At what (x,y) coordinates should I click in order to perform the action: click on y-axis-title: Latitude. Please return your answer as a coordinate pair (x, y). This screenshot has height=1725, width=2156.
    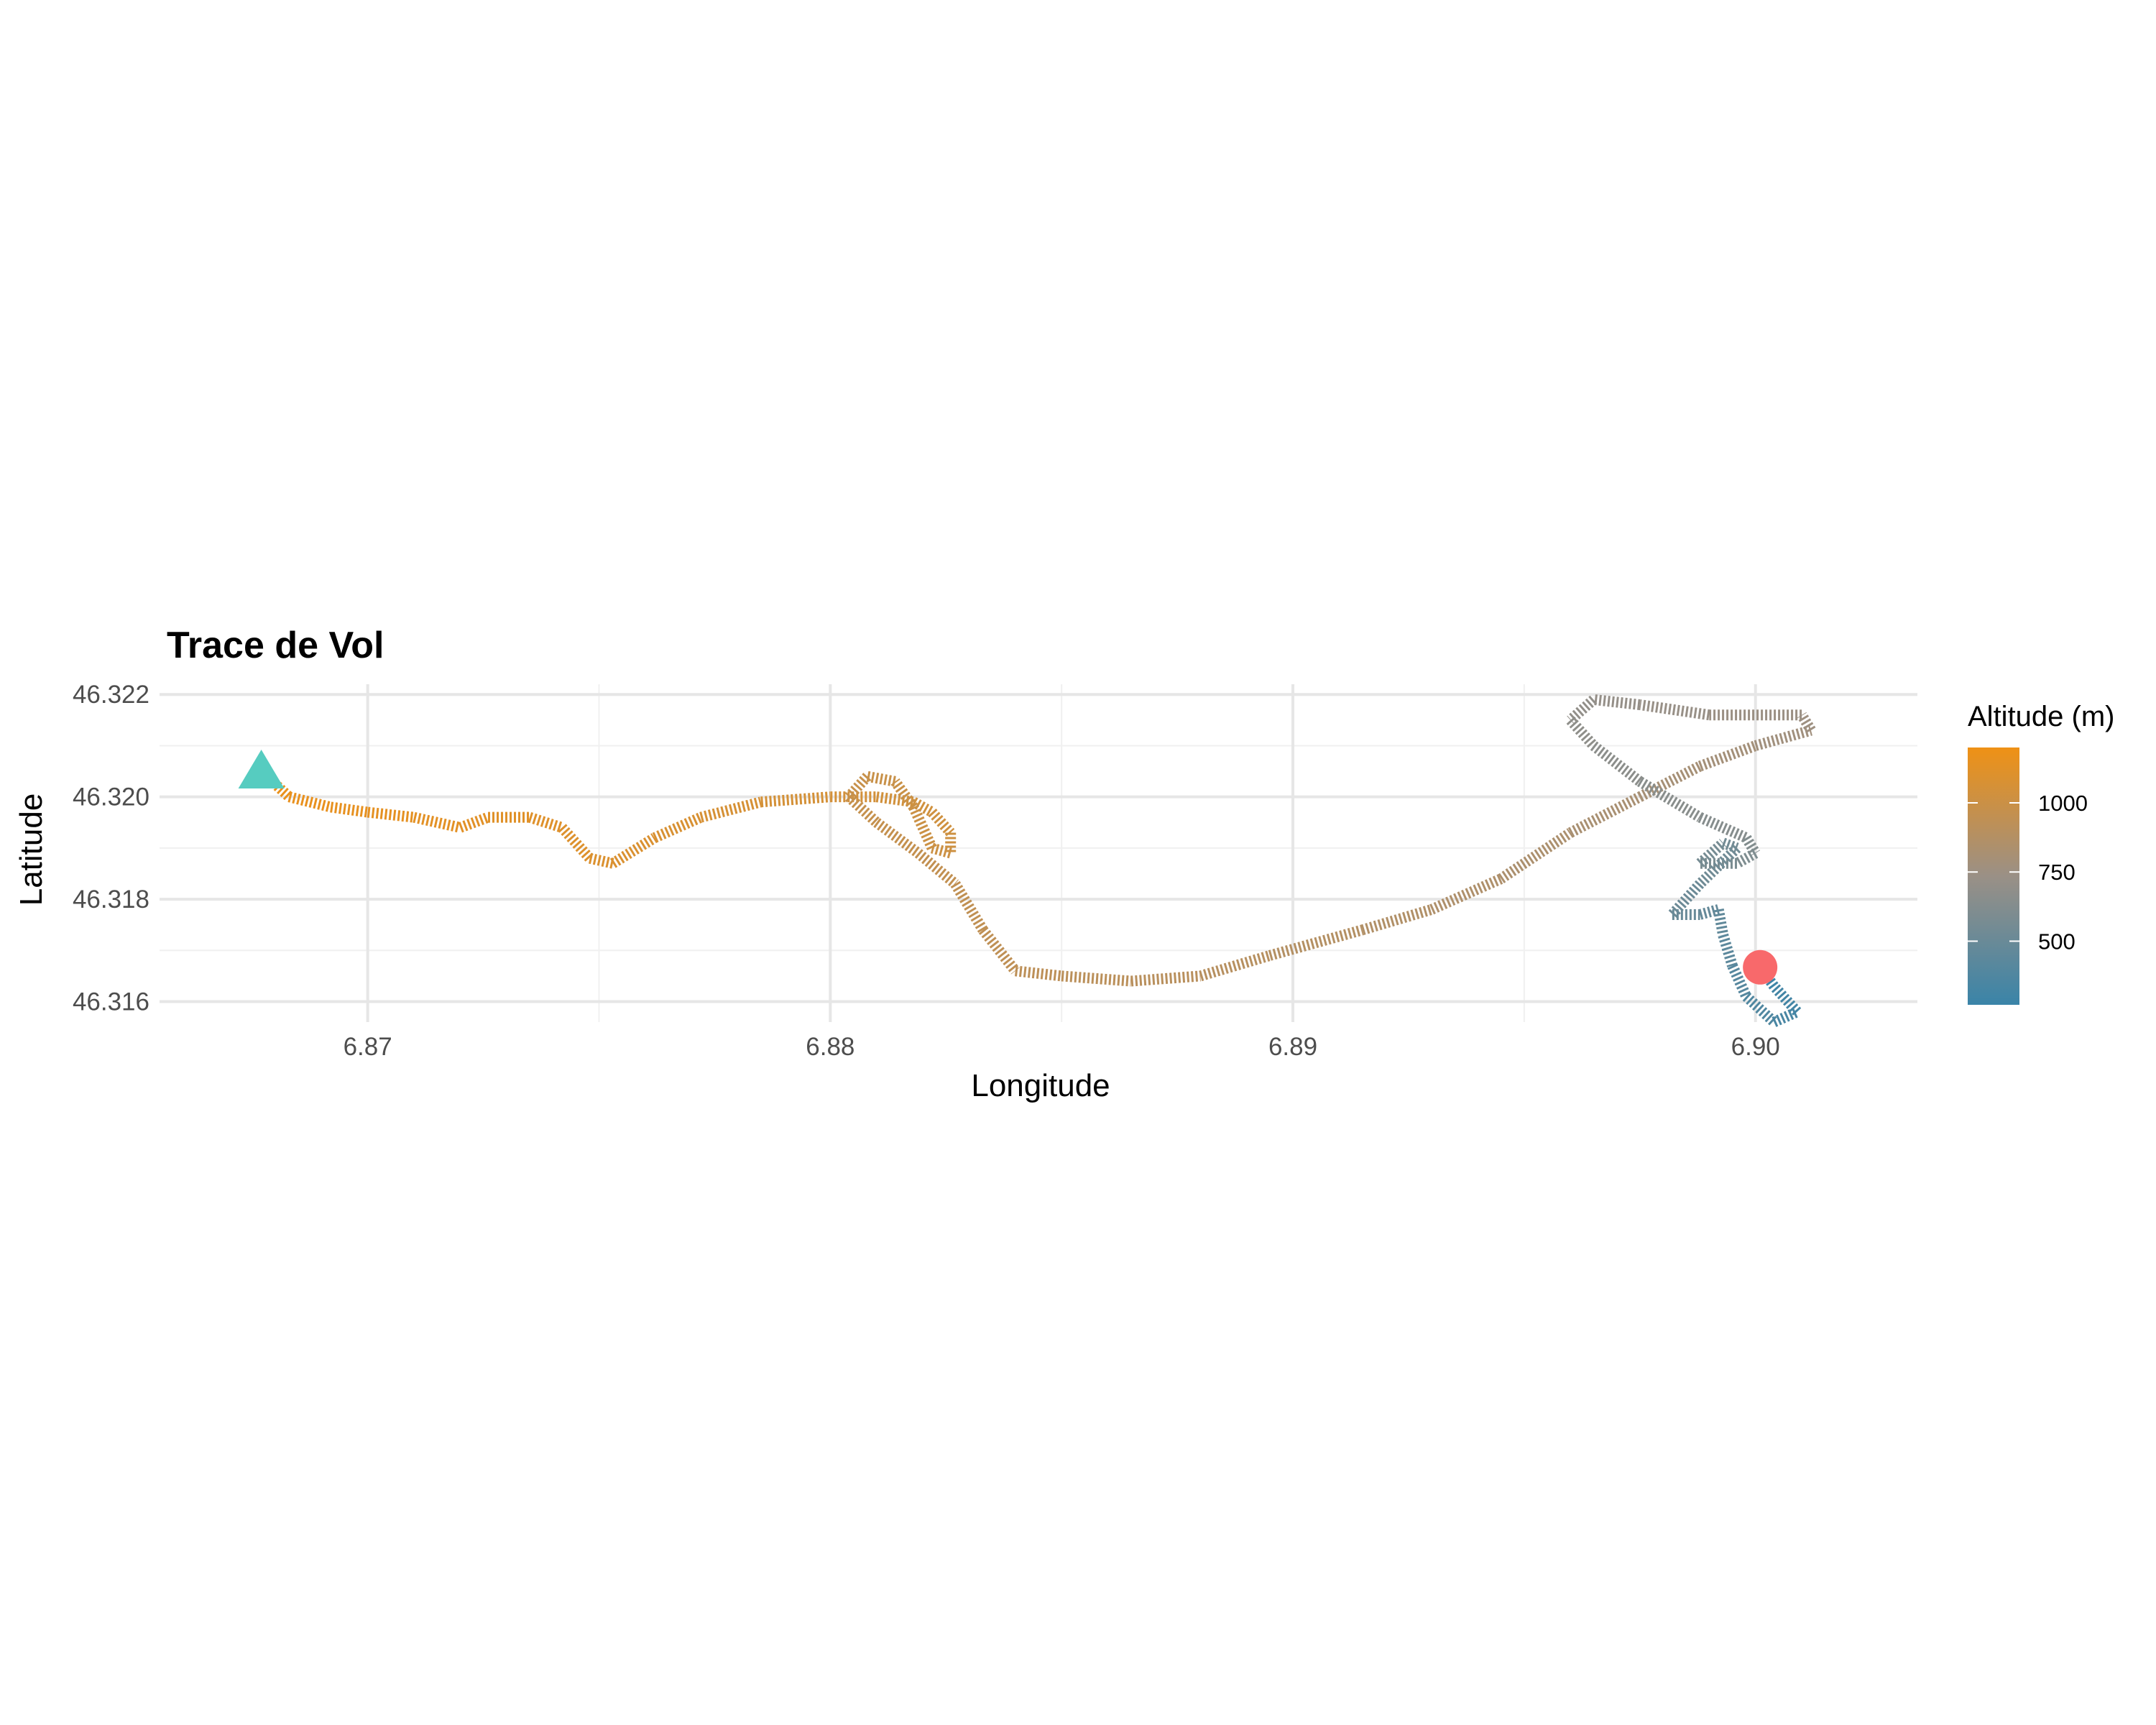
    Looking at the image, I should click on (31, 850).